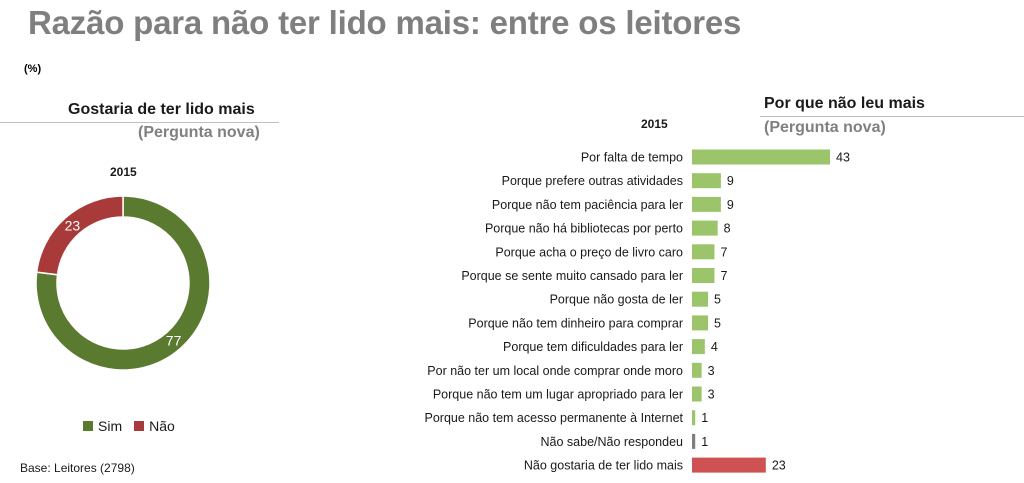 The height and width of the screenshot is (483, 1024). Describe the element at coordinates (603, 466) in the screenshot. I see `bar-category-label: Não gostaria de ter lido mais` at that location.